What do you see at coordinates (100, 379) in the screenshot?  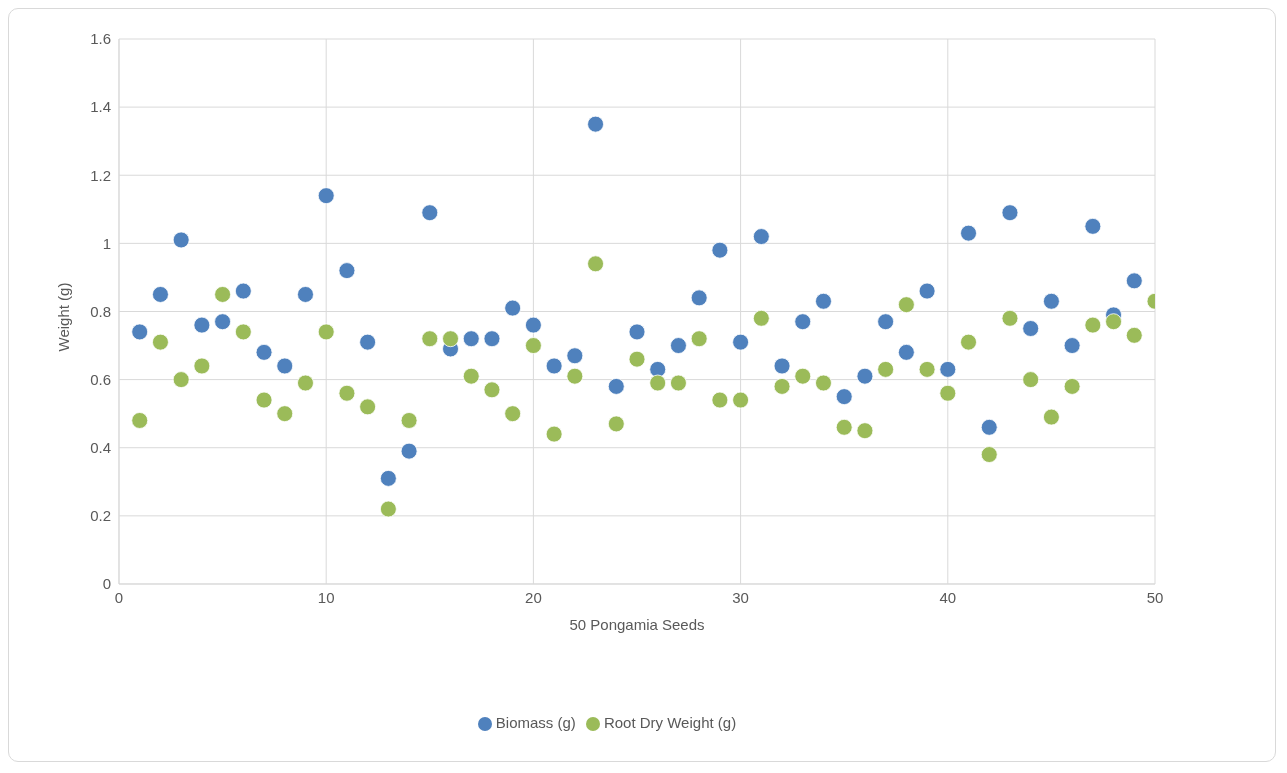 I see `y-tick-label: 0.6` at bounding box center [100, 379].